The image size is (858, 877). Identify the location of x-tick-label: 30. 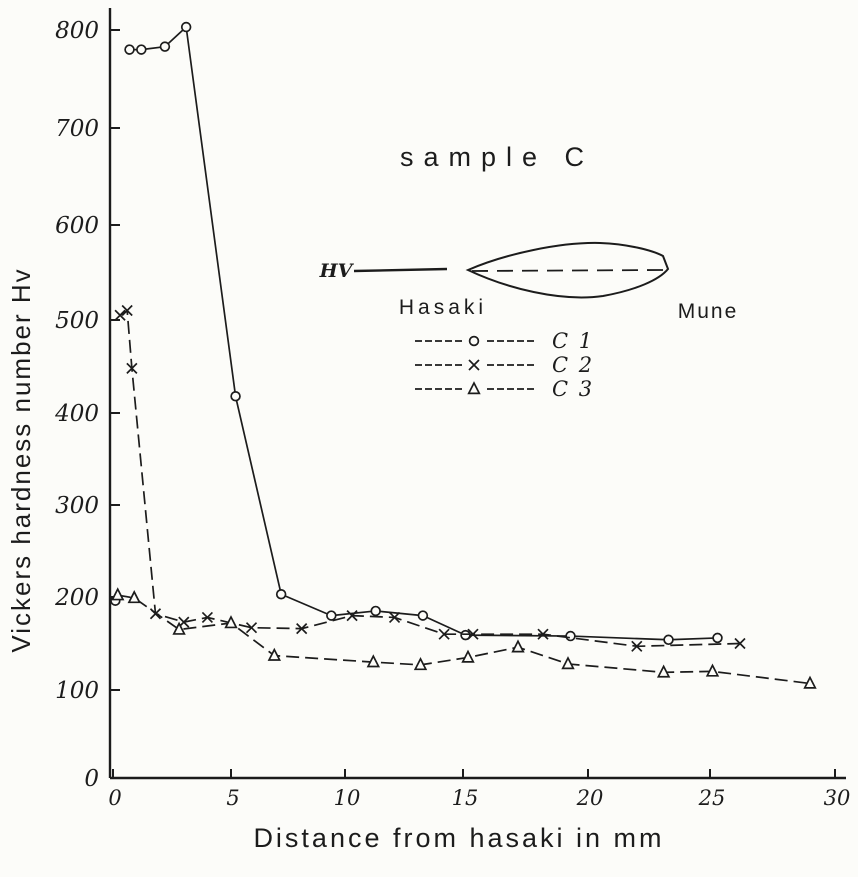
(837, 798).